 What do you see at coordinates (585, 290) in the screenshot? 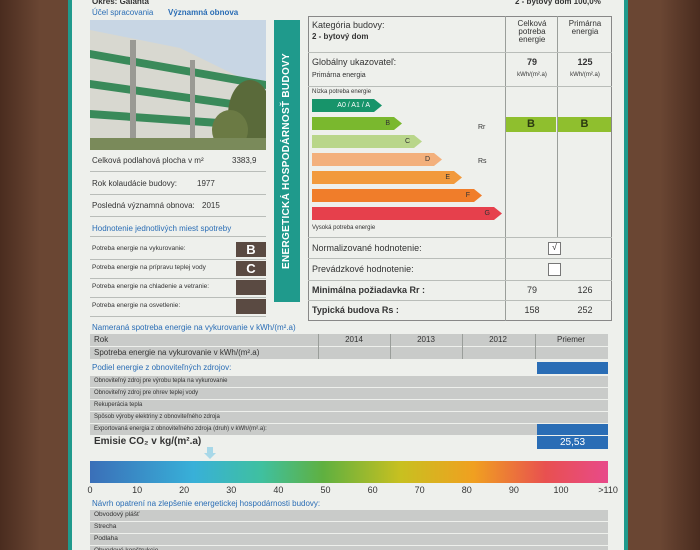
I see `min-primary: 126` at bounding box center [585, 290].